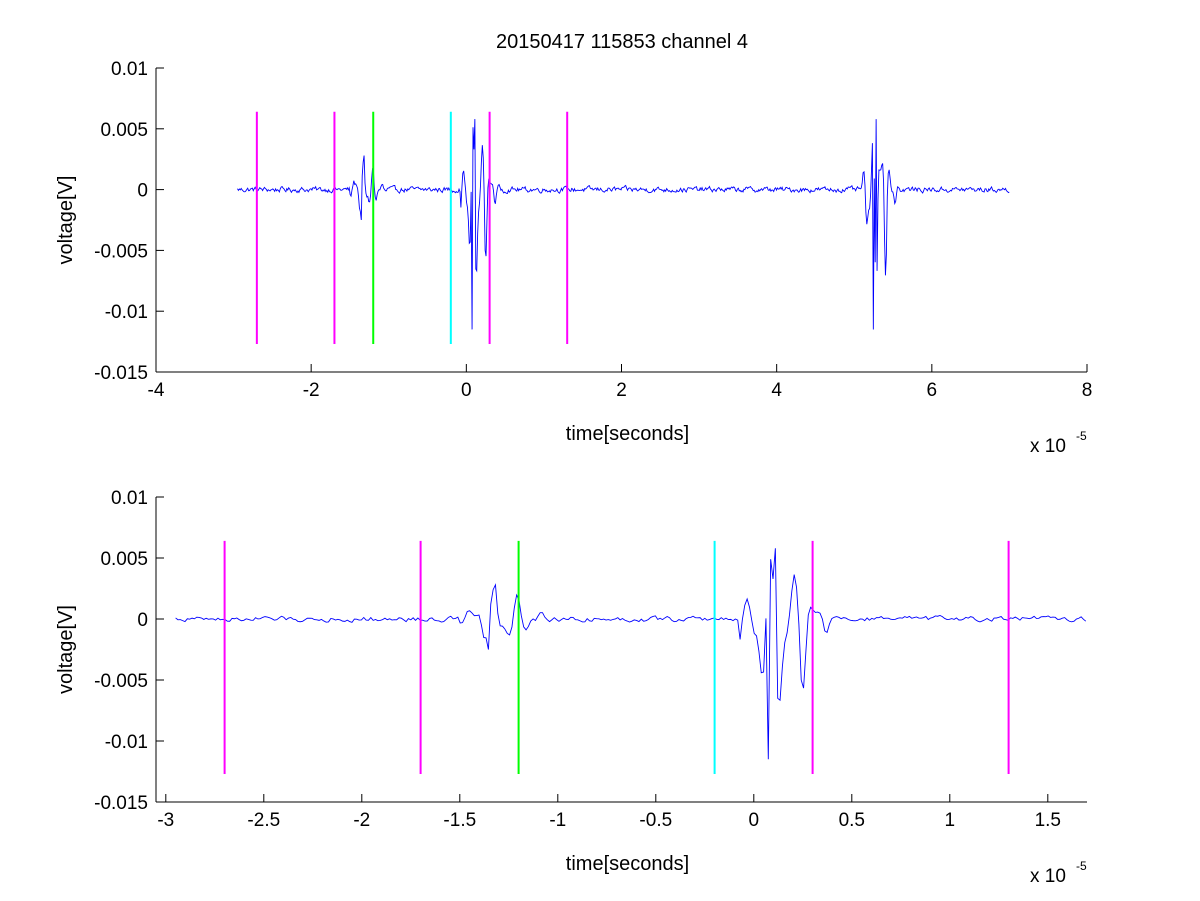  I want to click on x-tick-label: -1, so click(557, 820).